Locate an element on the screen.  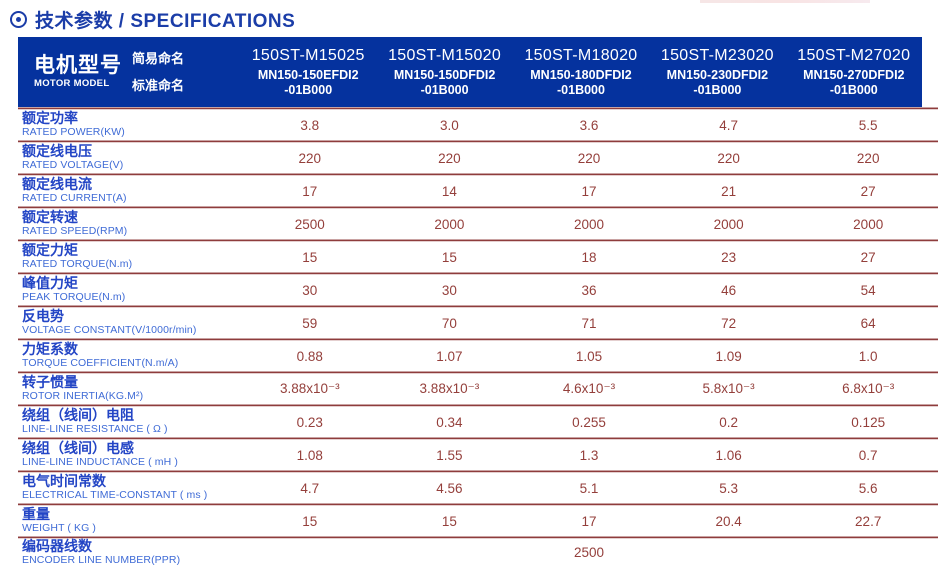
row-label-zh: 力矩系数 is located at coordinates (50, 349).